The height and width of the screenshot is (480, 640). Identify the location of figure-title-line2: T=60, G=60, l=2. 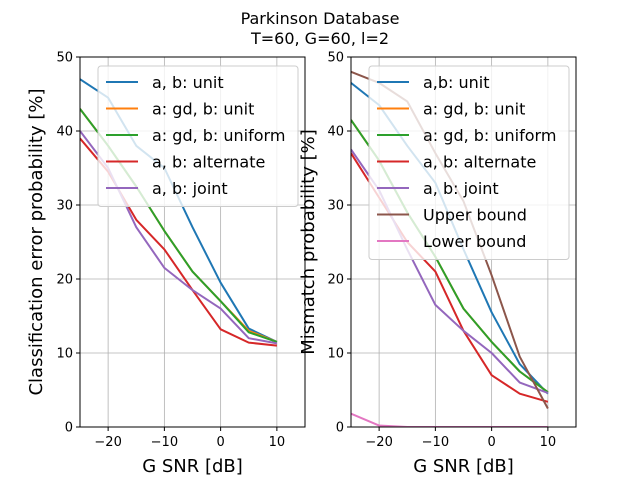
(319, 38).